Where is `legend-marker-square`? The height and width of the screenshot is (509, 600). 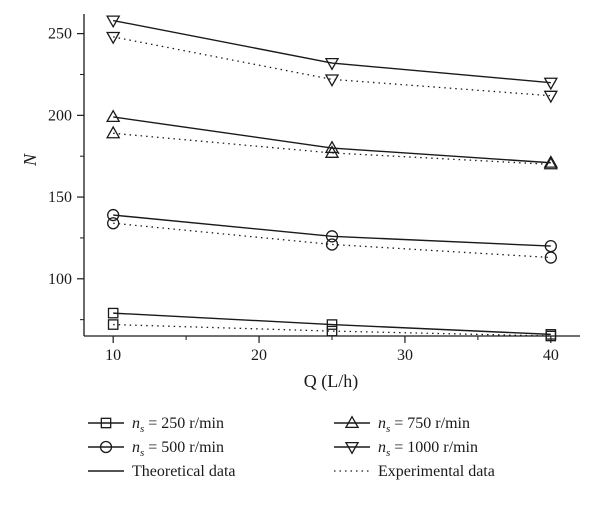
legend-marker-square is located at coordinates (106, 423).